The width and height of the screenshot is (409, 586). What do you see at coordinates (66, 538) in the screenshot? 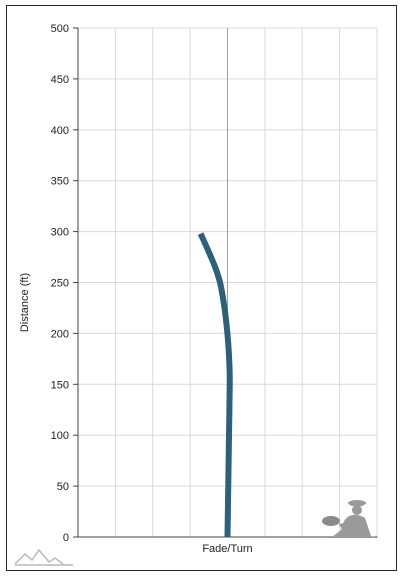
I see `y-tick-label: 0` at bounding box center [66, 538].